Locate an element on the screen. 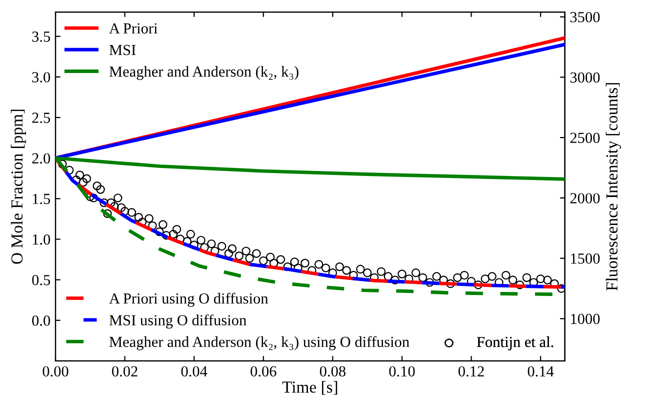  y2-axis-title: Fluorescence Intensity [counts] is located at coordinates (613, 187).